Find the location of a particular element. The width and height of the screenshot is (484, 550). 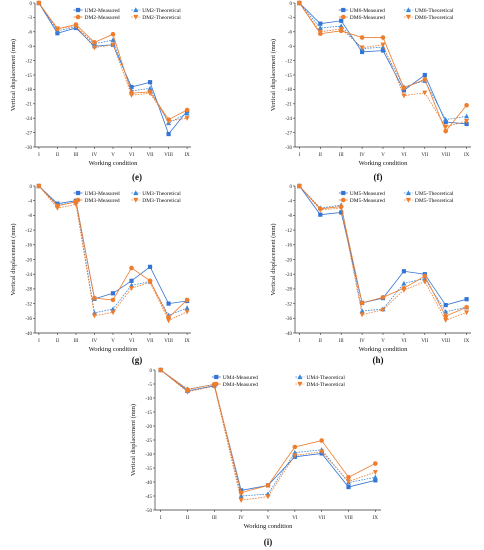

y-tick-label: -27 is located at coordinates (28, 133).